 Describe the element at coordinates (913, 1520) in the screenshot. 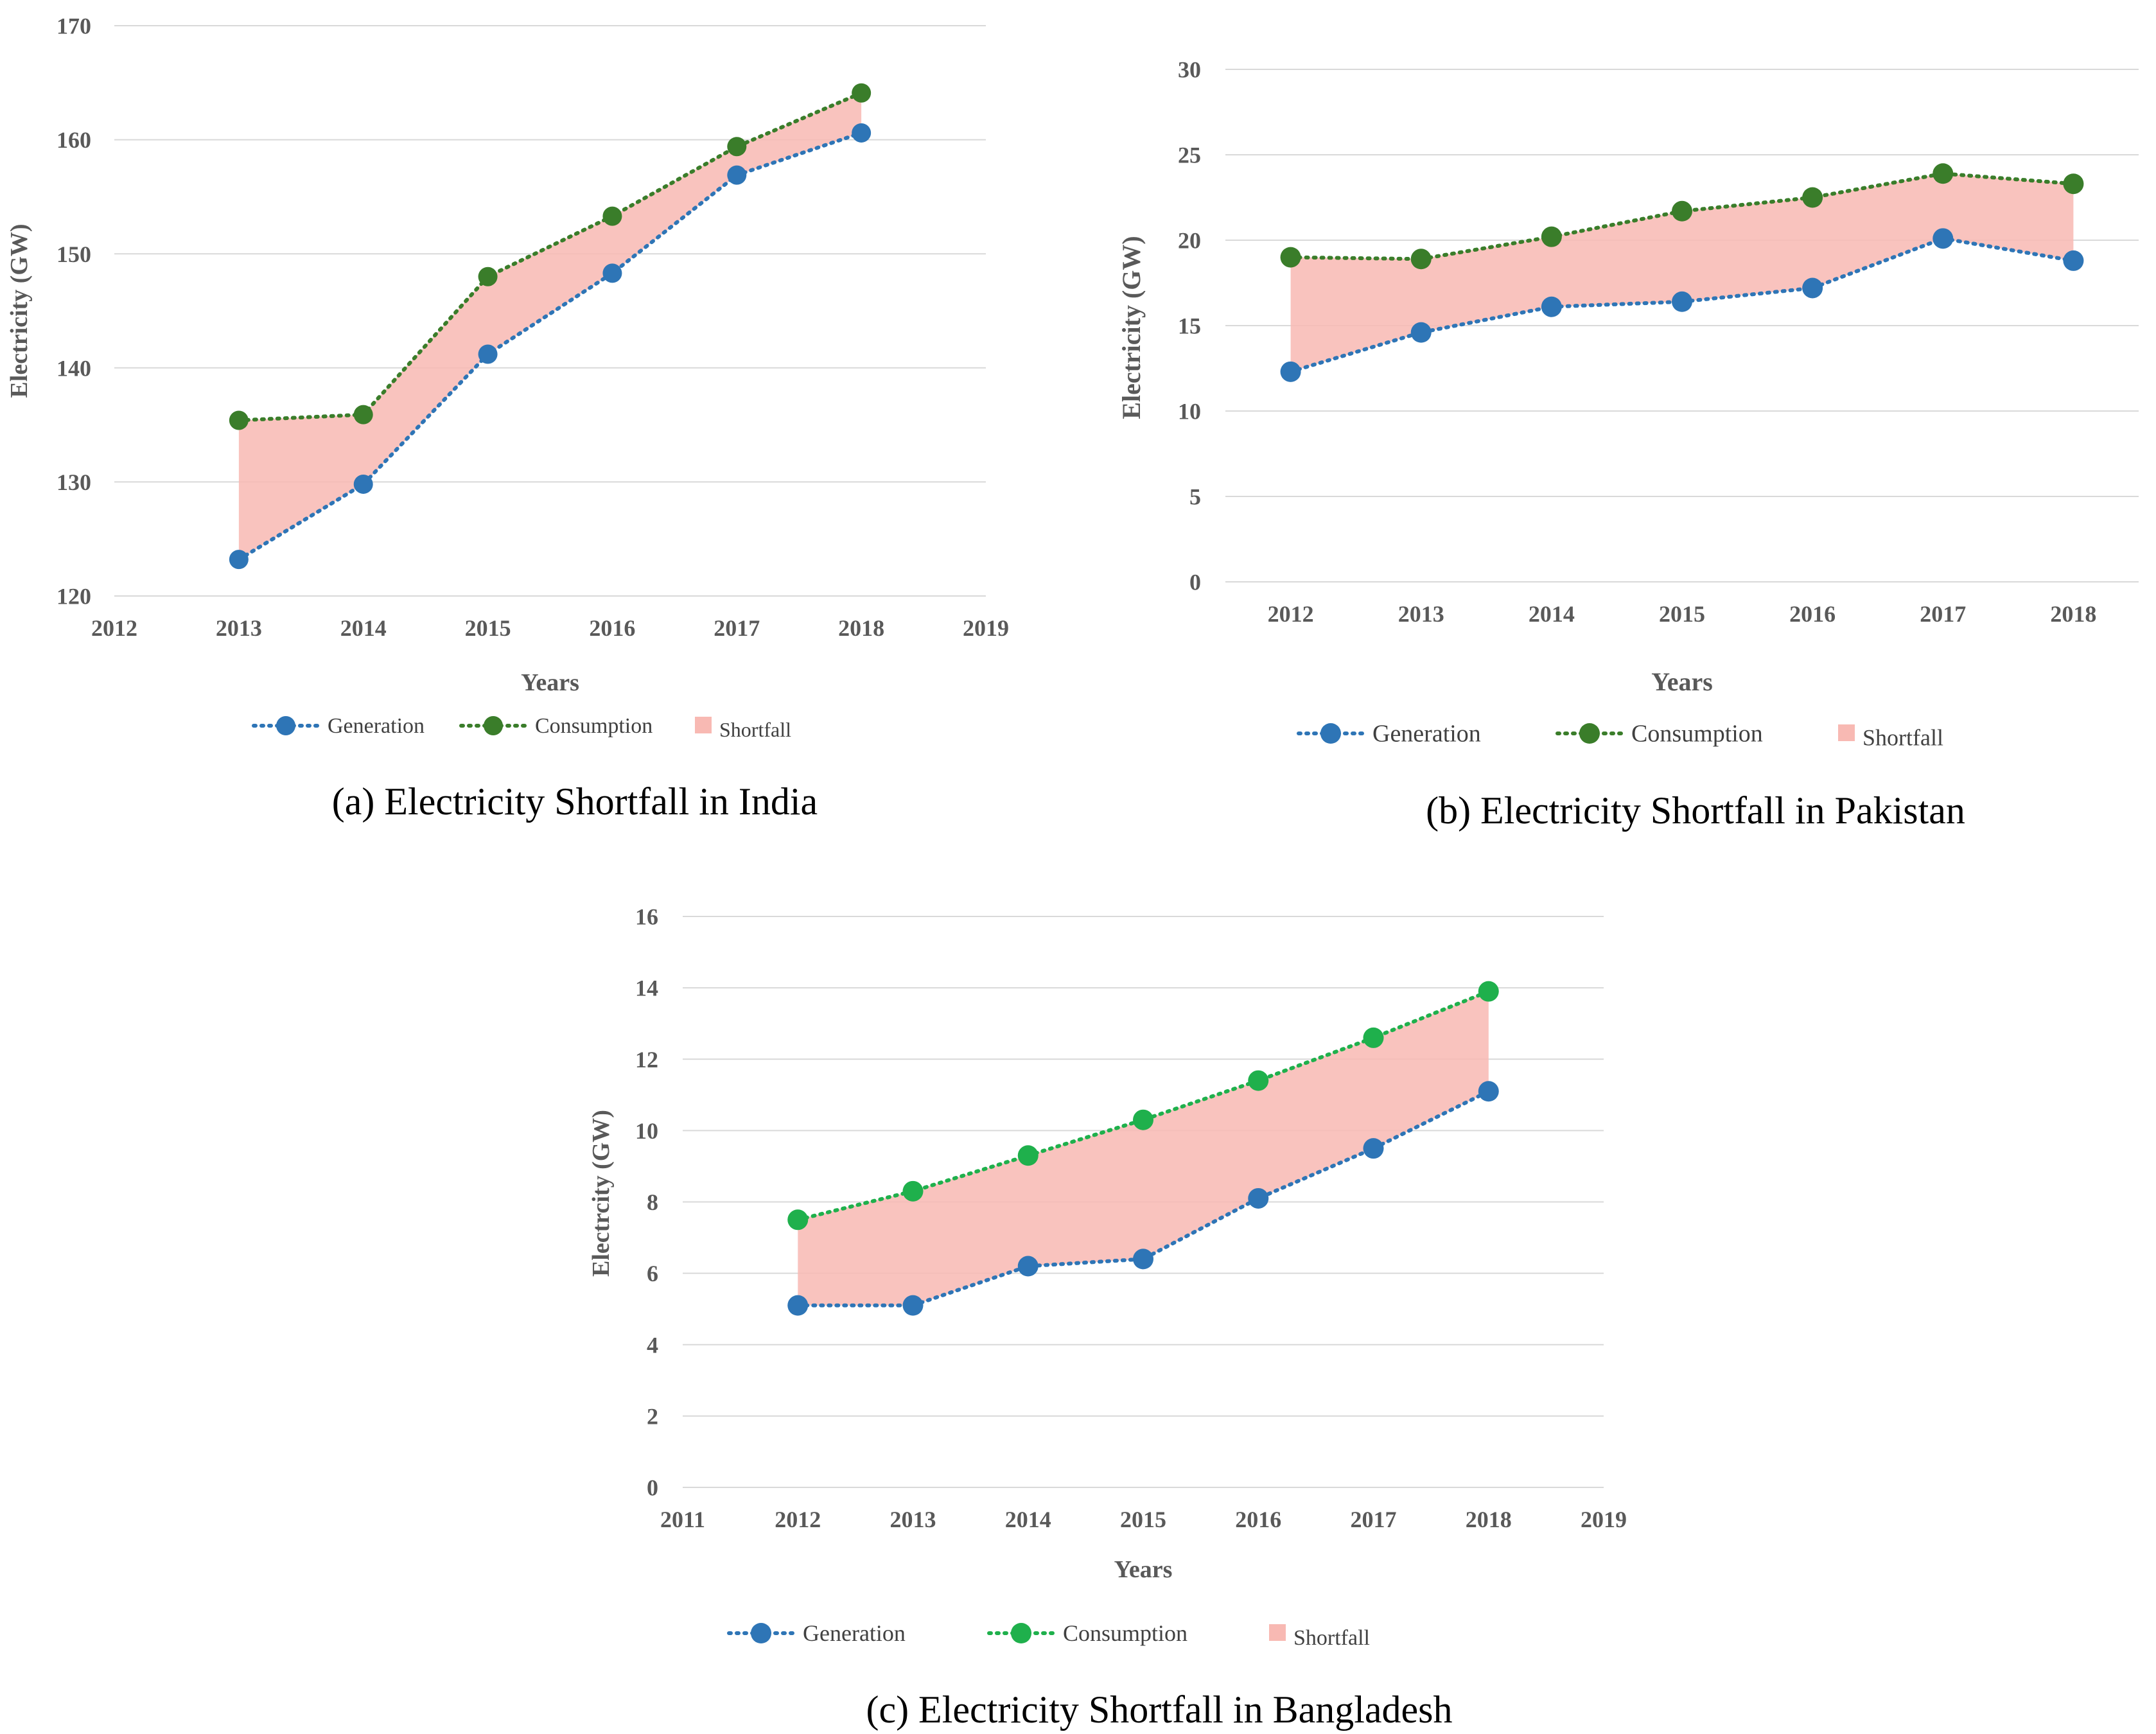

I see `x-tick-label: 2013` at that location.